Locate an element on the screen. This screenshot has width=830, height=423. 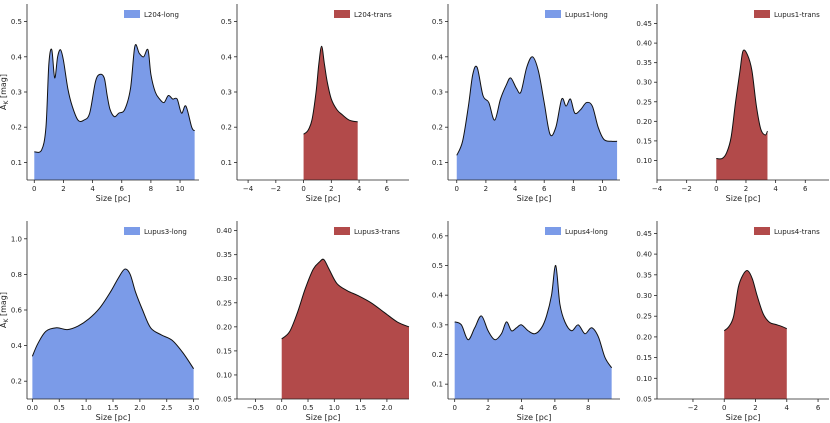
x-tick-label: −4 is located at coordinates (248, 189).